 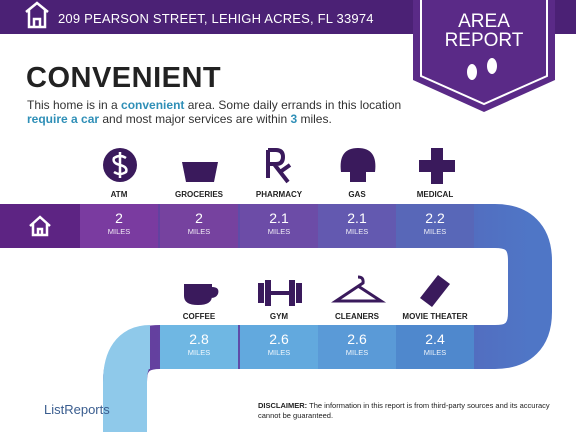 I want to click on distance-cell: 2.8 MILES, so click(x=199, y=347).